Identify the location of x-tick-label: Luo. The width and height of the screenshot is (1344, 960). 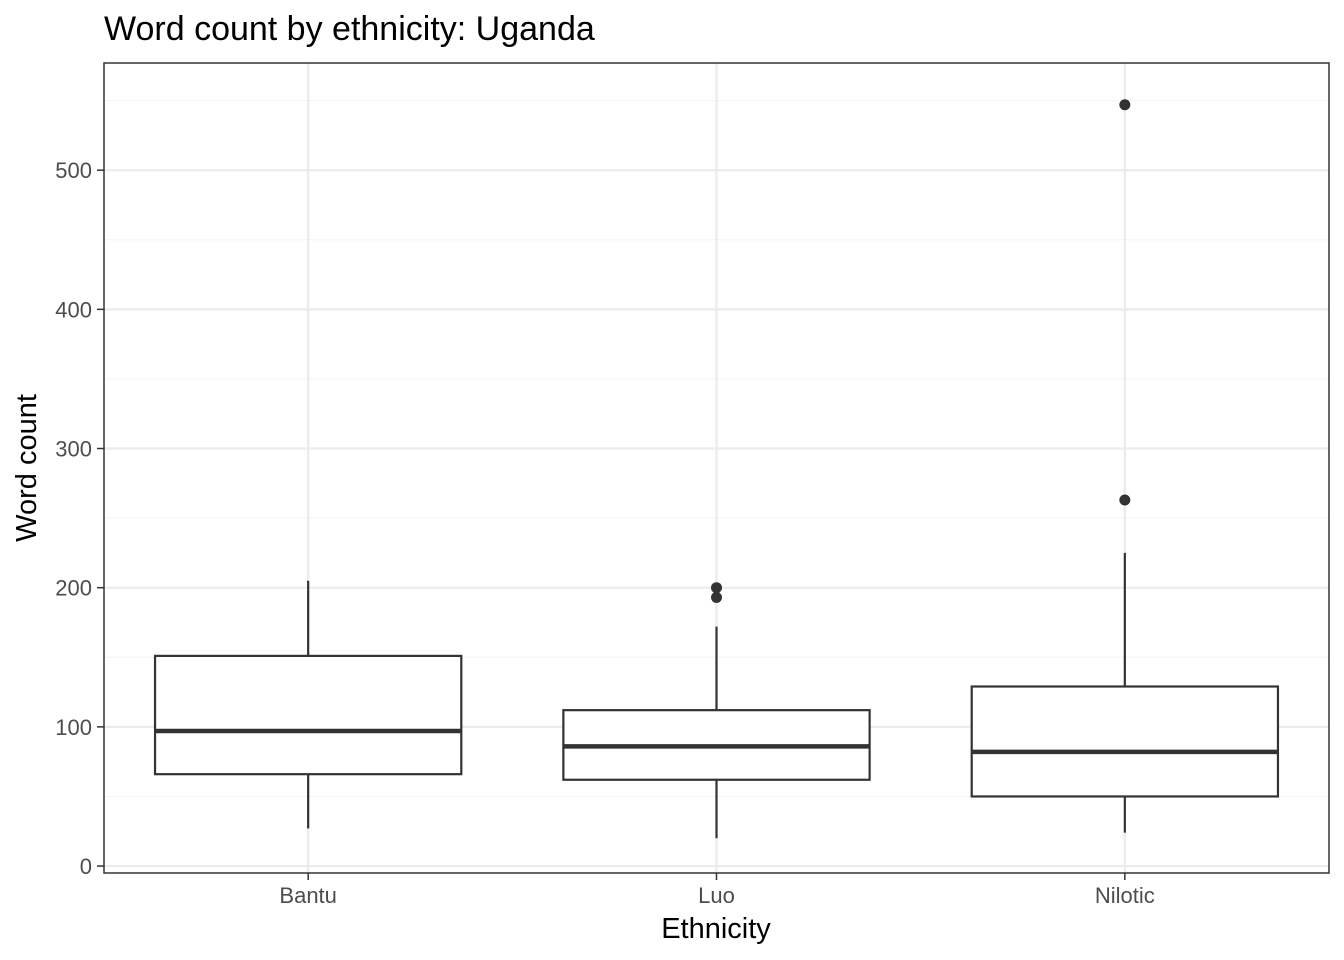
(716, 895).